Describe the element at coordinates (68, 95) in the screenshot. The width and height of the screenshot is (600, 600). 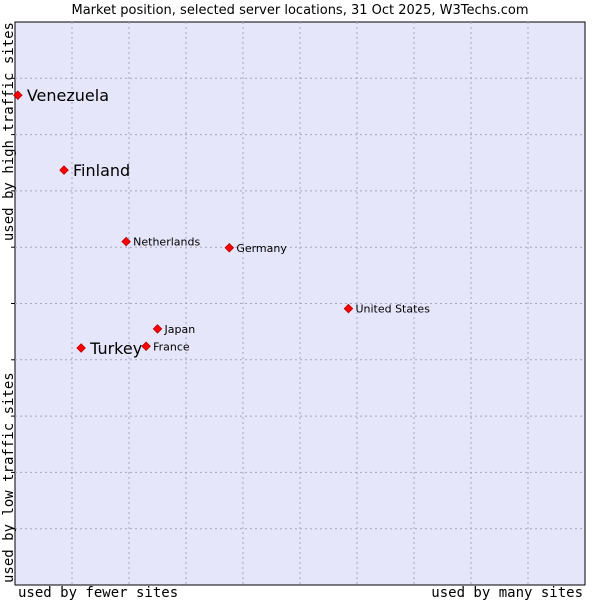
I see `point-label-venezuela: Venezuela` at that location.